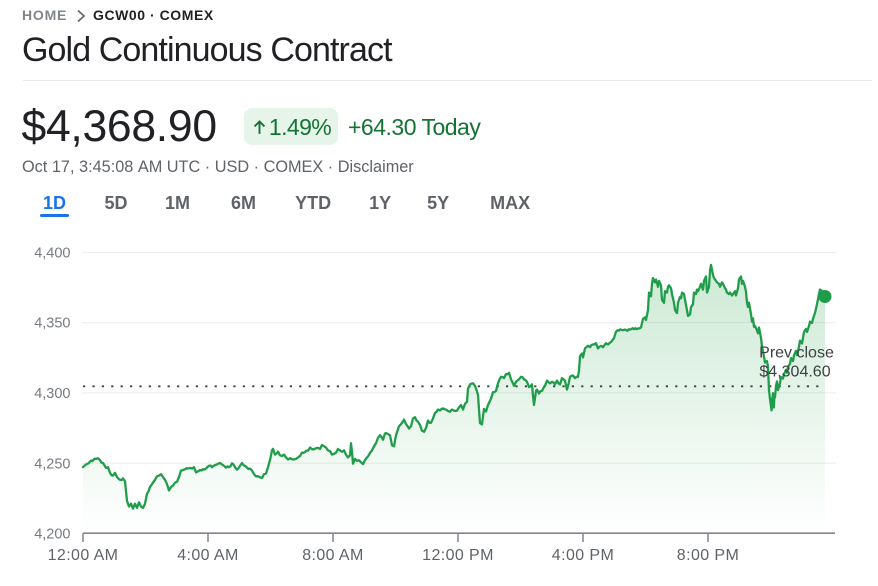  What do you see at coordinates (708, 555) in the screenshot?
I see `svg-text: 8:00 PM` at bounding box center [708, 555].